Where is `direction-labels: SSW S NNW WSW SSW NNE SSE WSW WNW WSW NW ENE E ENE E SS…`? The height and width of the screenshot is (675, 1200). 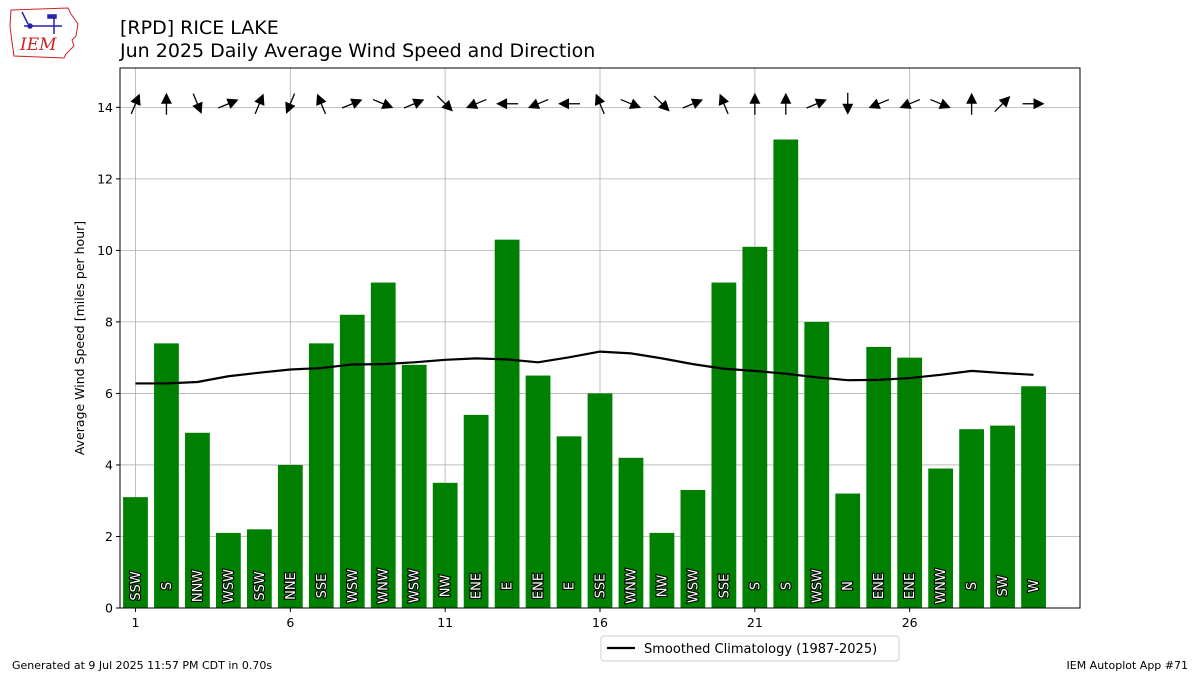 direction-labels: SSW S NNW WSW SSW NNE SSE WSW WNW WSW NW ENE E ENE E SS… is located at coordinates (585, 586).